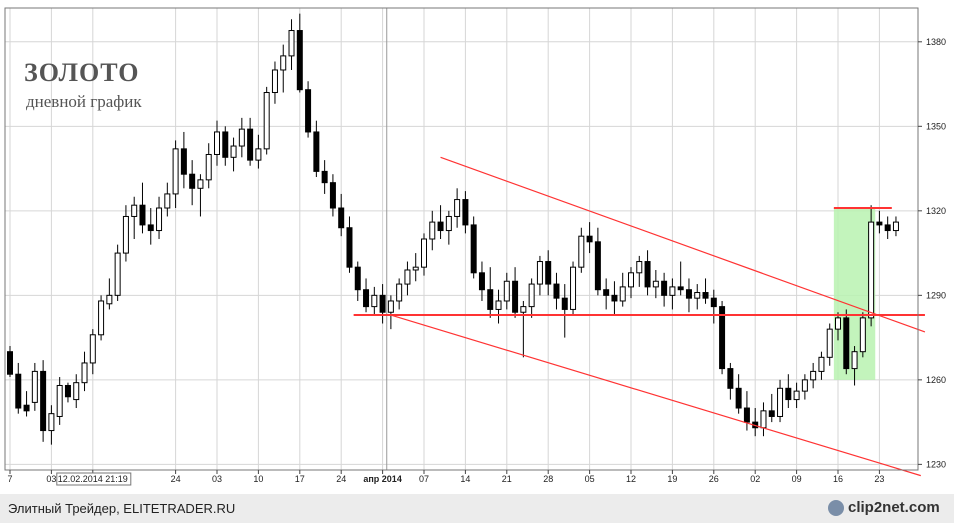 The width and height of the screenshot is (954, 523). What do you see at coordinates (9, 479) in the screenshot?
I see `x-tick-label: 7` at bounding box center [9, 479].